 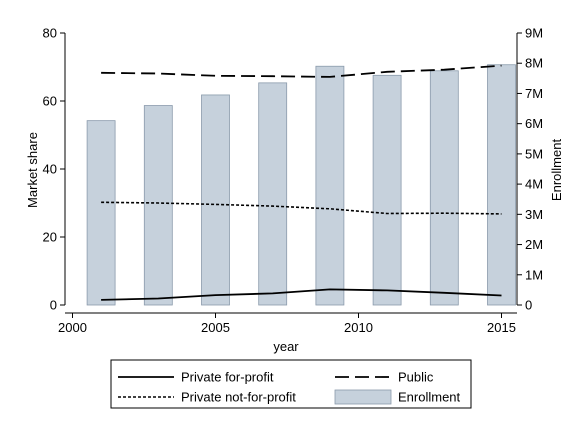 I want to click on legend-swatch-enrollment, so click(x=363, y=397).